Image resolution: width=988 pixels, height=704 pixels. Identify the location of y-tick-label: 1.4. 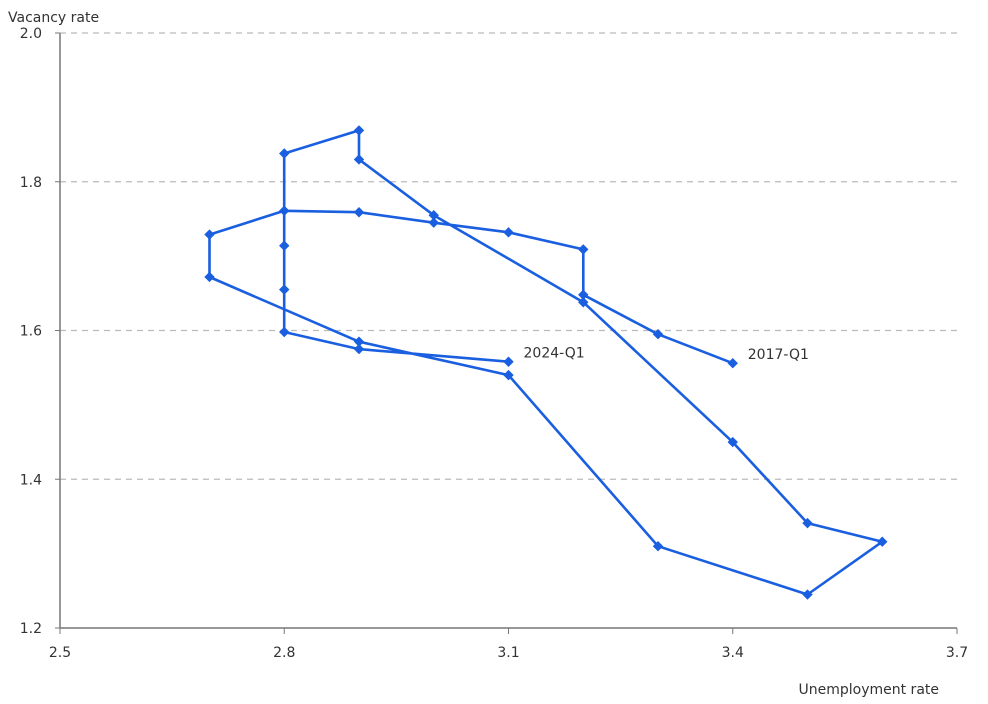
(31, 480).